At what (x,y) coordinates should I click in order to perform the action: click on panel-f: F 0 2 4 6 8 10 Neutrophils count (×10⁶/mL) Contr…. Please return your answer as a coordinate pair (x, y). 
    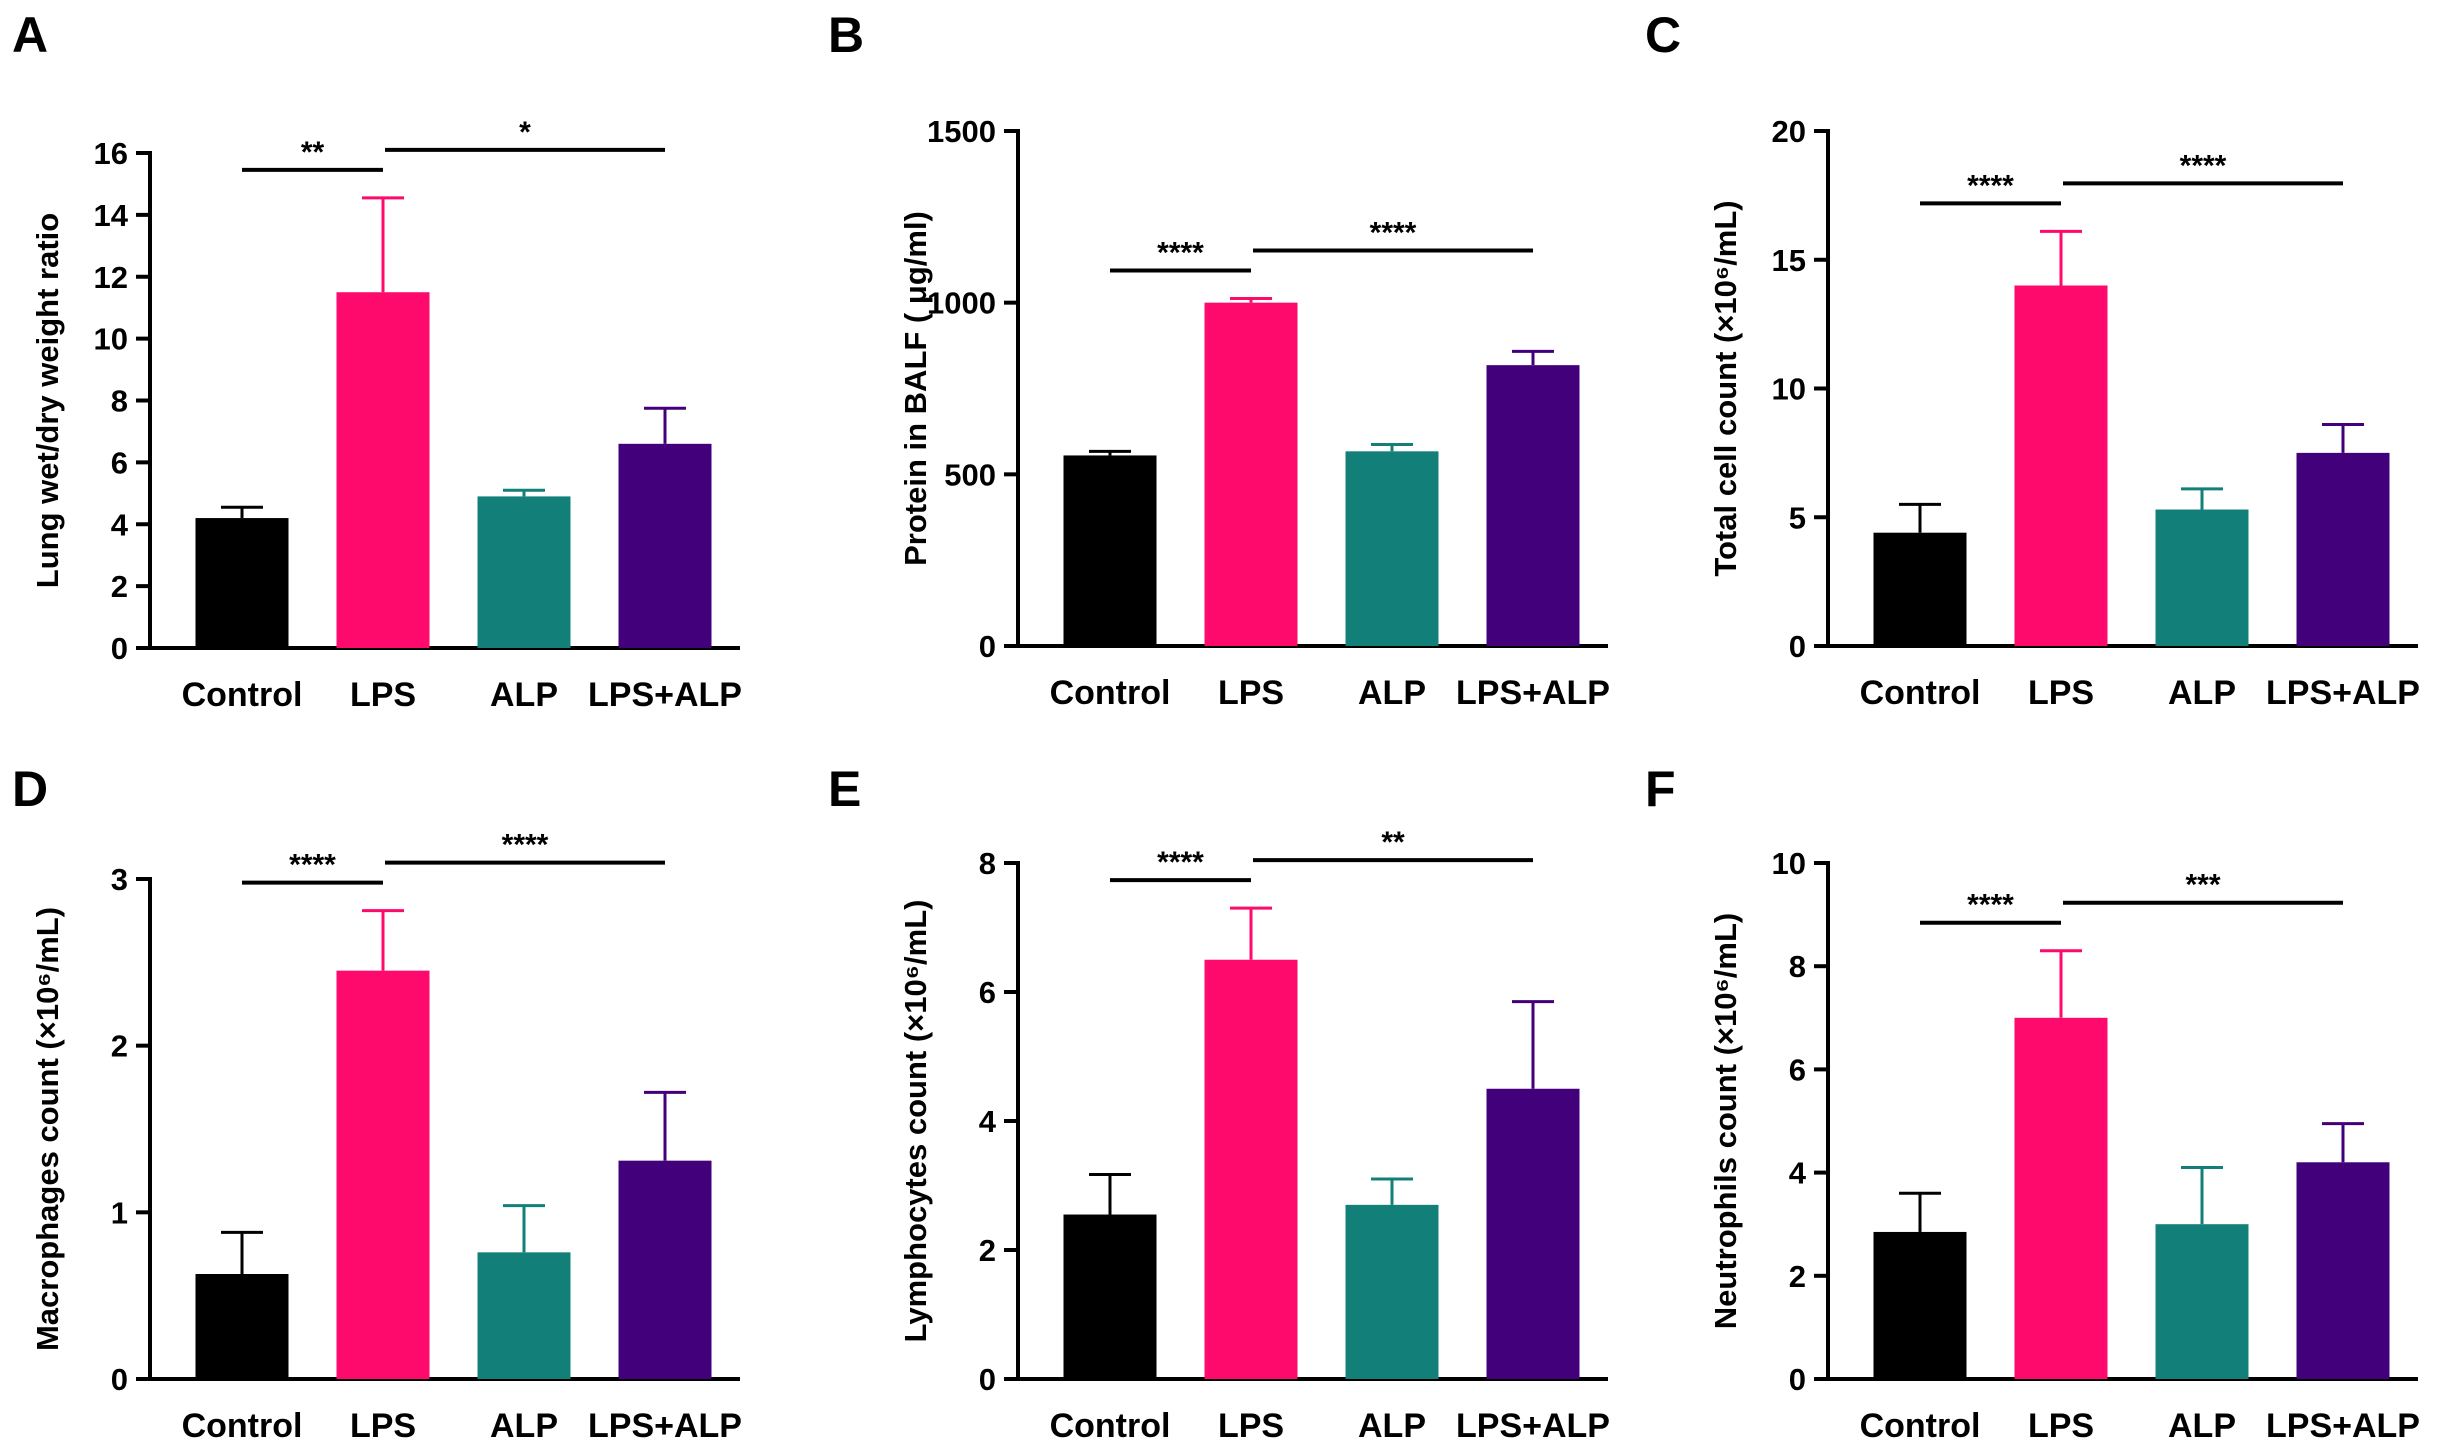
    Looking at the image, I should click on (2032, 1103).